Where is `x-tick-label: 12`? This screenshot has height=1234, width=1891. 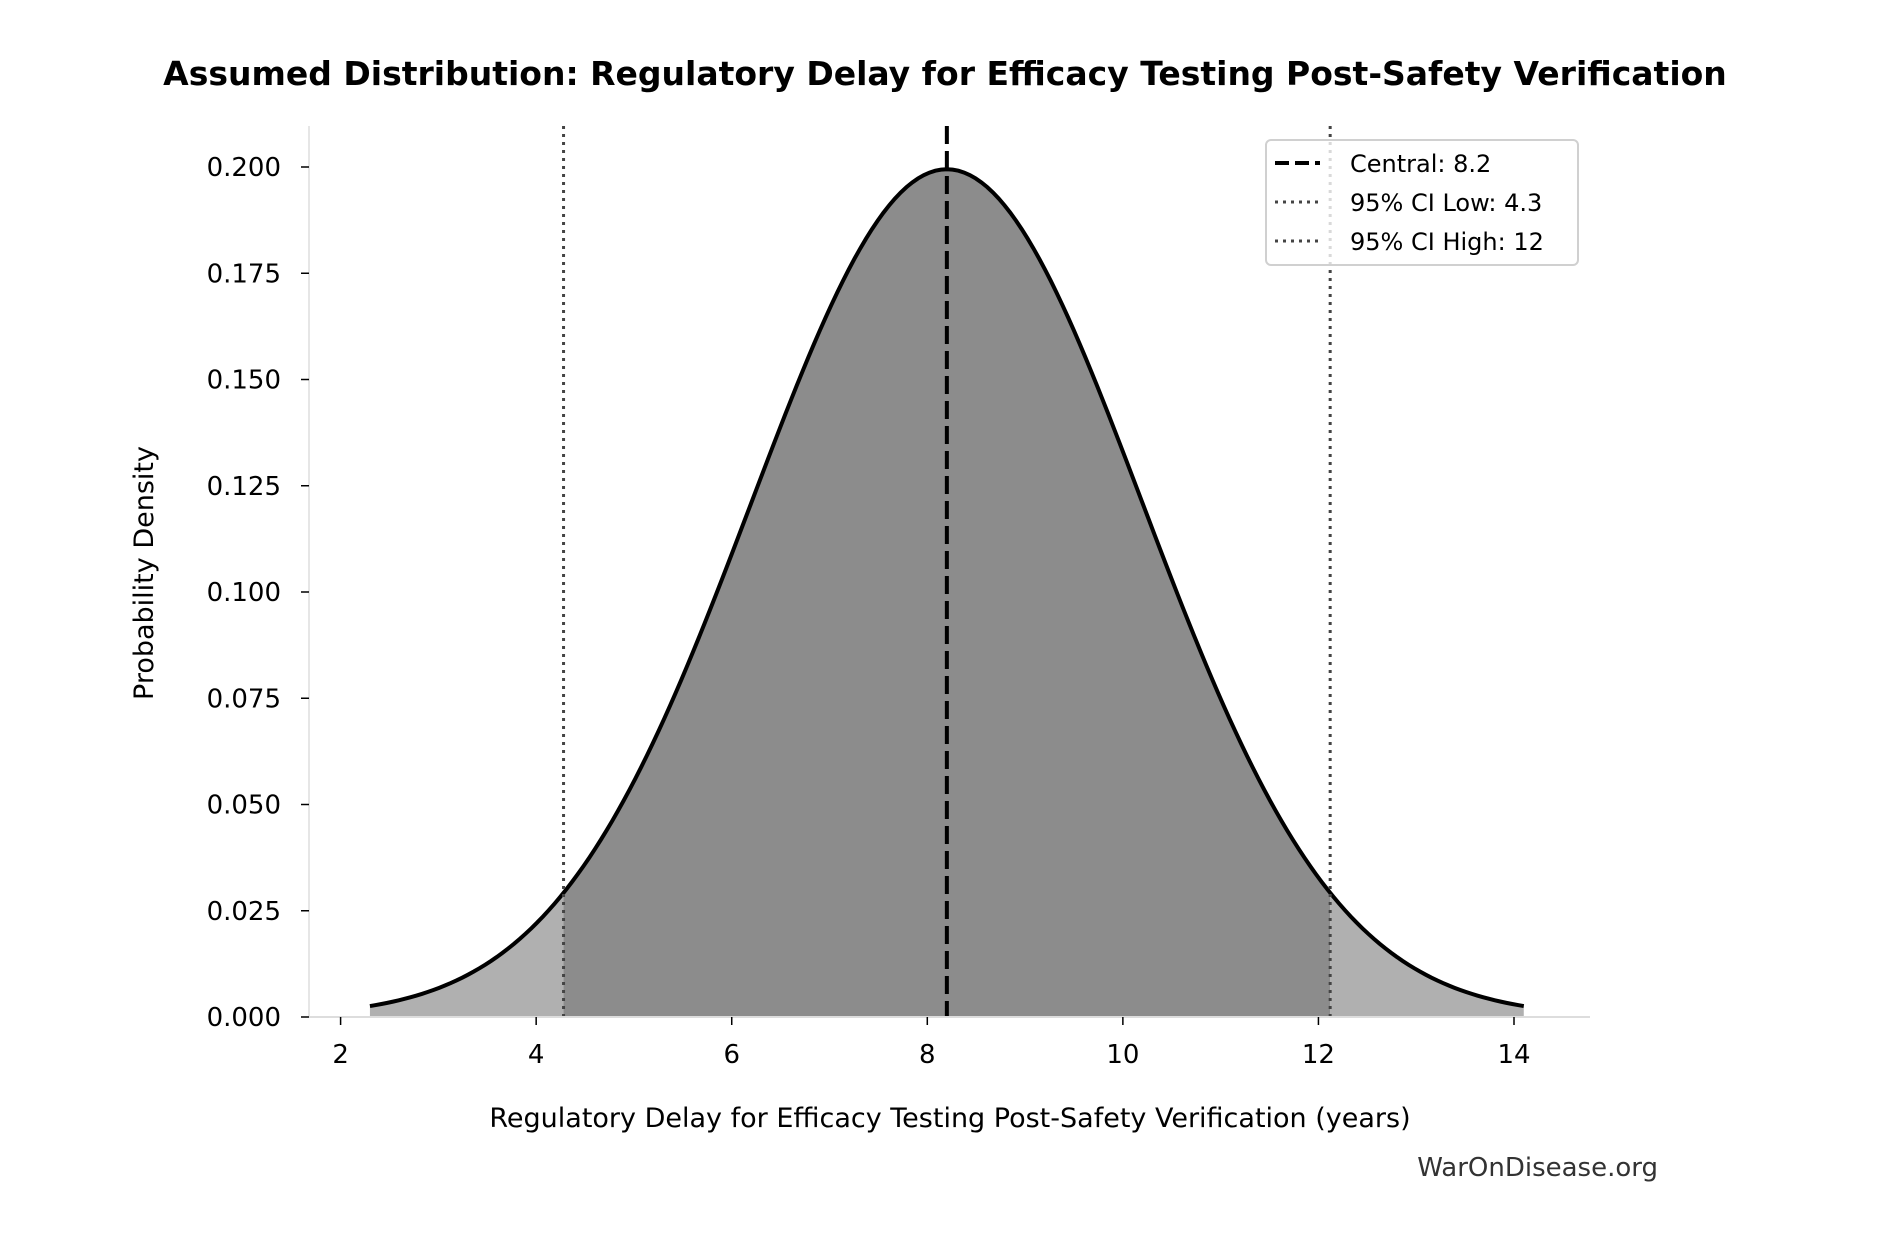
x-tick-label: 12 is located at coordinates (1318, 1055).